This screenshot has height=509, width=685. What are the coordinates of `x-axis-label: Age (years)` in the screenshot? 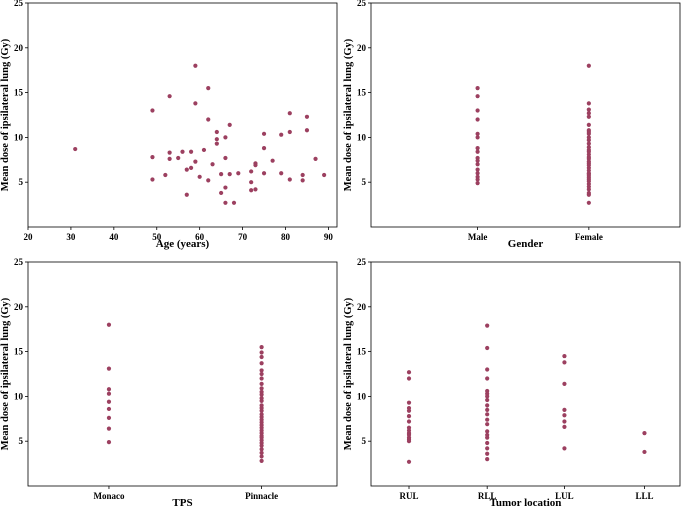 It's located at (183, 244).